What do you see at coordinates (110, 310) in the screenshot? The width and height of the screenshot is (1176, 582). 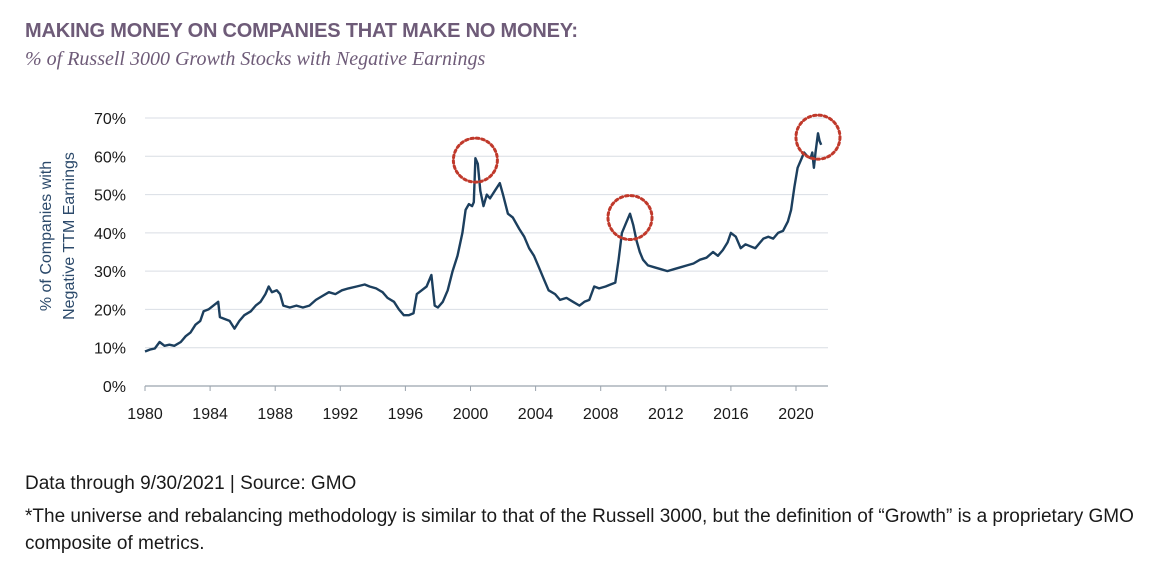 I see `y-tick-label: 20%` at bounding box center [110, 310].